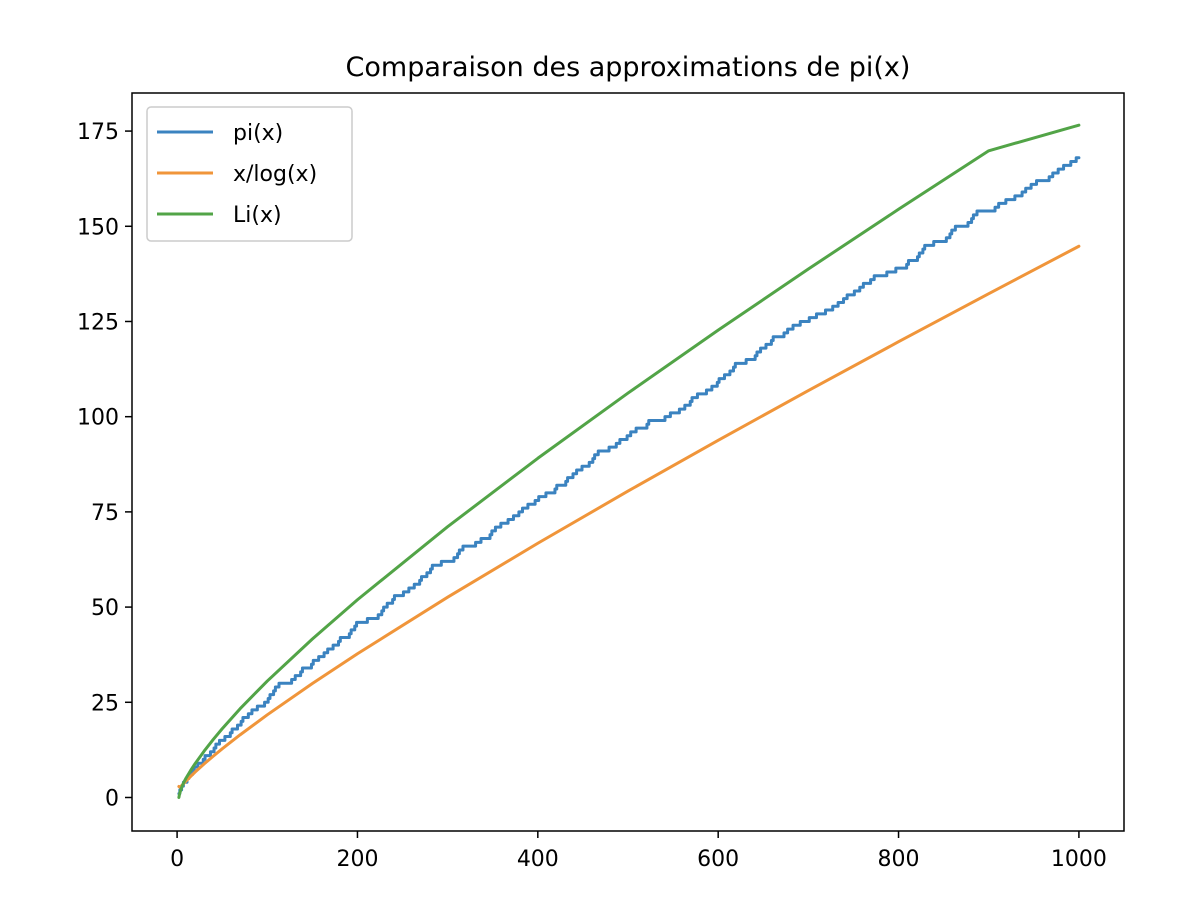 The height and width of the screenshot is (914, 1190). Describe the element at coordinates (628, 67) in the screenshot. I see `chart-title: Comparaison des approximations de pi(x)` at that location.